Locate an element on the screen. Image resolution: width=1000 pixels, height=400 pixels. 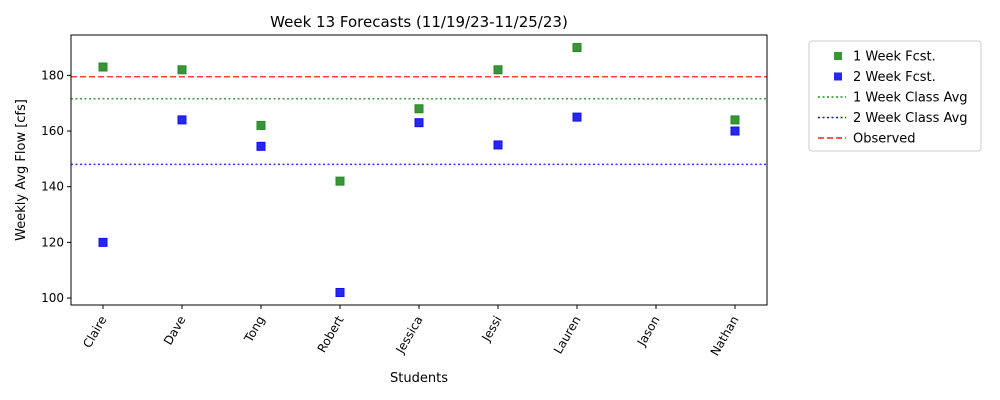
y-tick-label-2: 120 is located at coordinates (52, 242).